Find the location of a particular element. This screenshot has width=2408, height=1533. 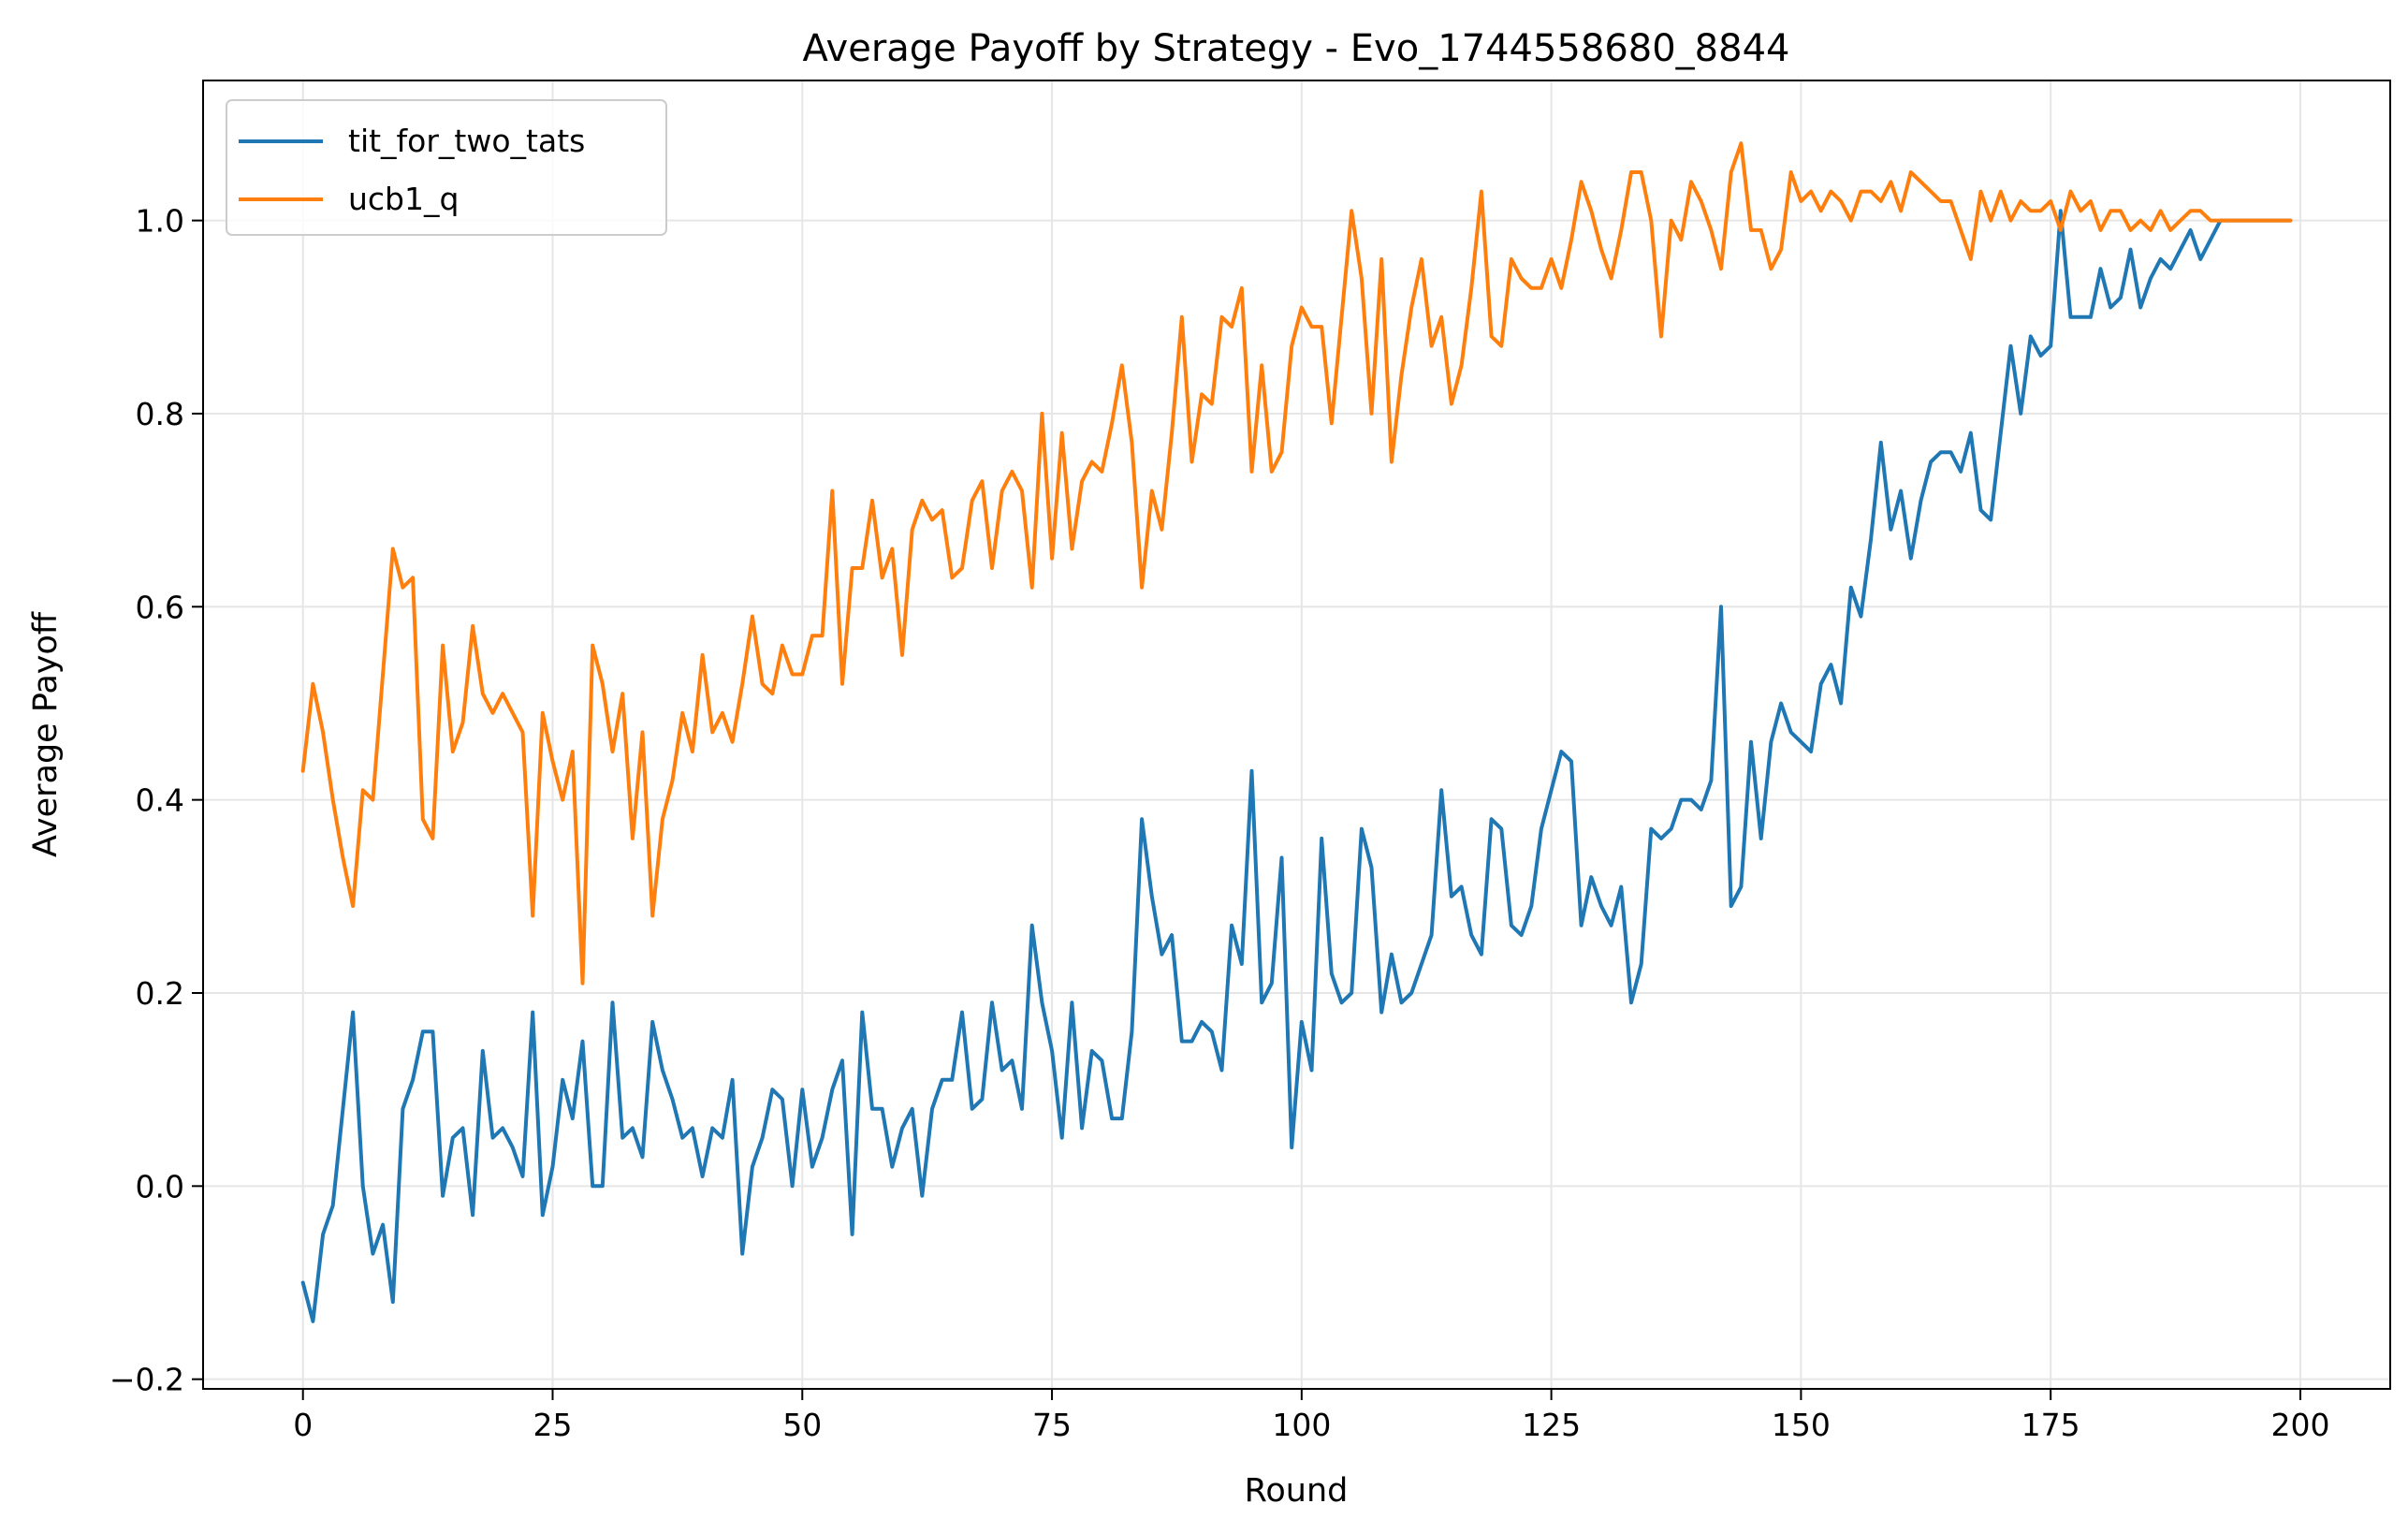

x-axis-label: Round is located at coordinates (1297, 1491).